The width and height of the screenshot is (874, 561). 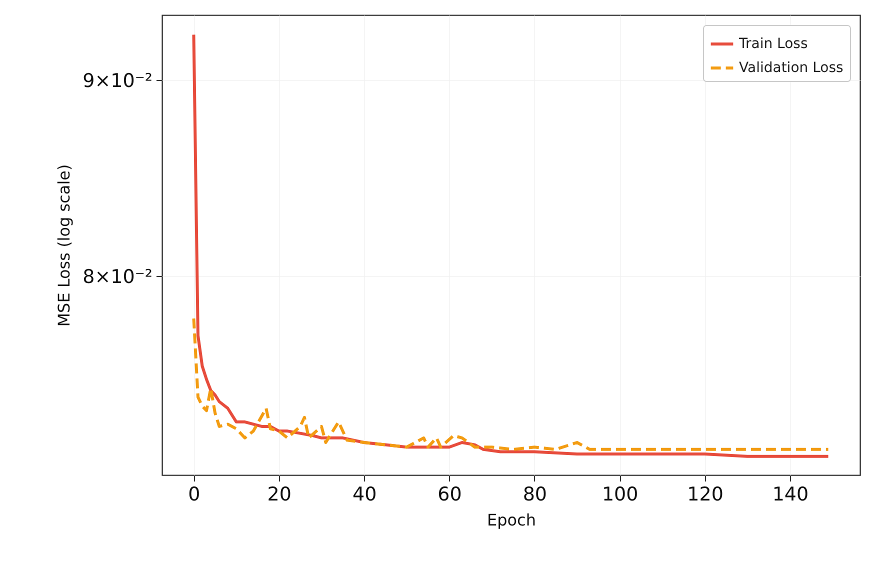 What do you see at coordinates (117, 277) in the screenshot?
I see `y-tick-label: 8×10⁻²` at bounding box center [117, 277].